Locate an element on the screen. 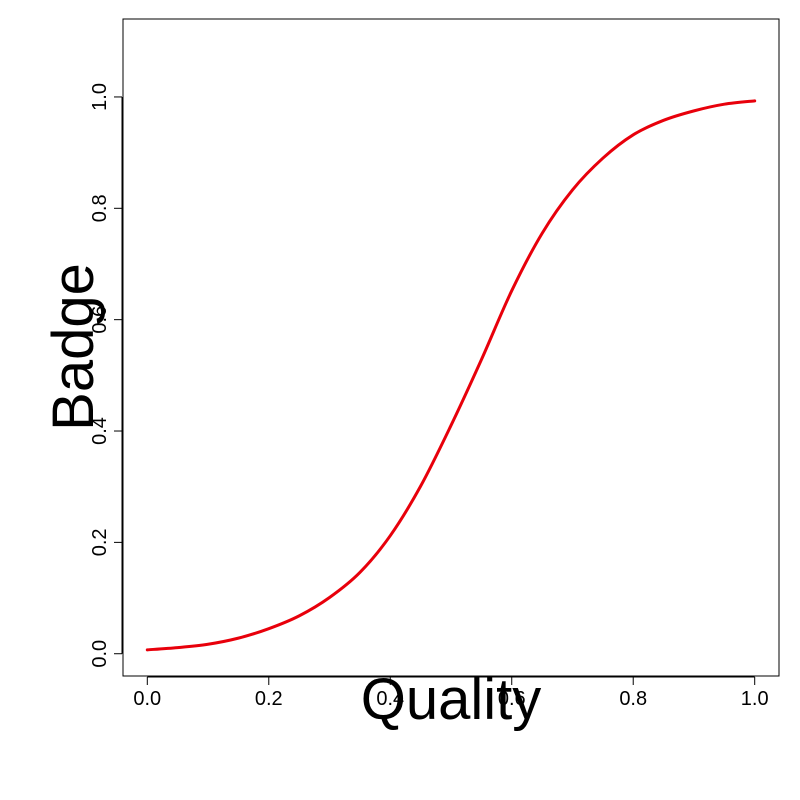 This screenshot has height=800, width=800. x-tick-label: 0.4 is located at coordinates (390, 699).